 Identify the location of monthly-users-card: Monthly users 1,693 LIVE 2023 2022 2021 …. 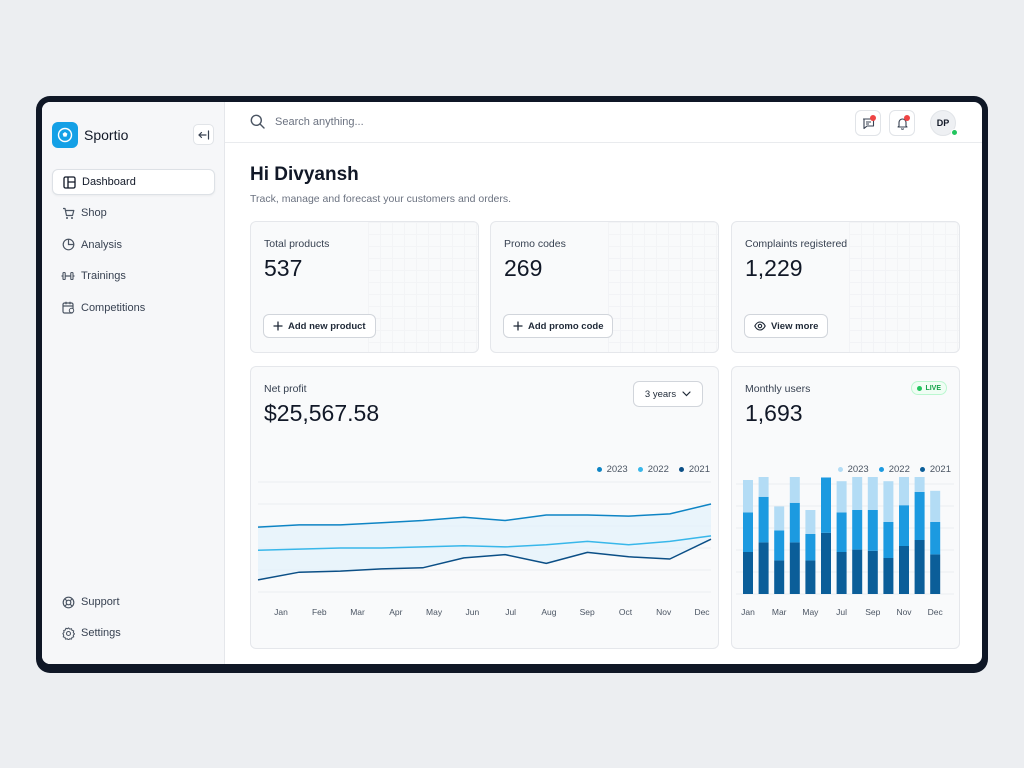
(845, 507).